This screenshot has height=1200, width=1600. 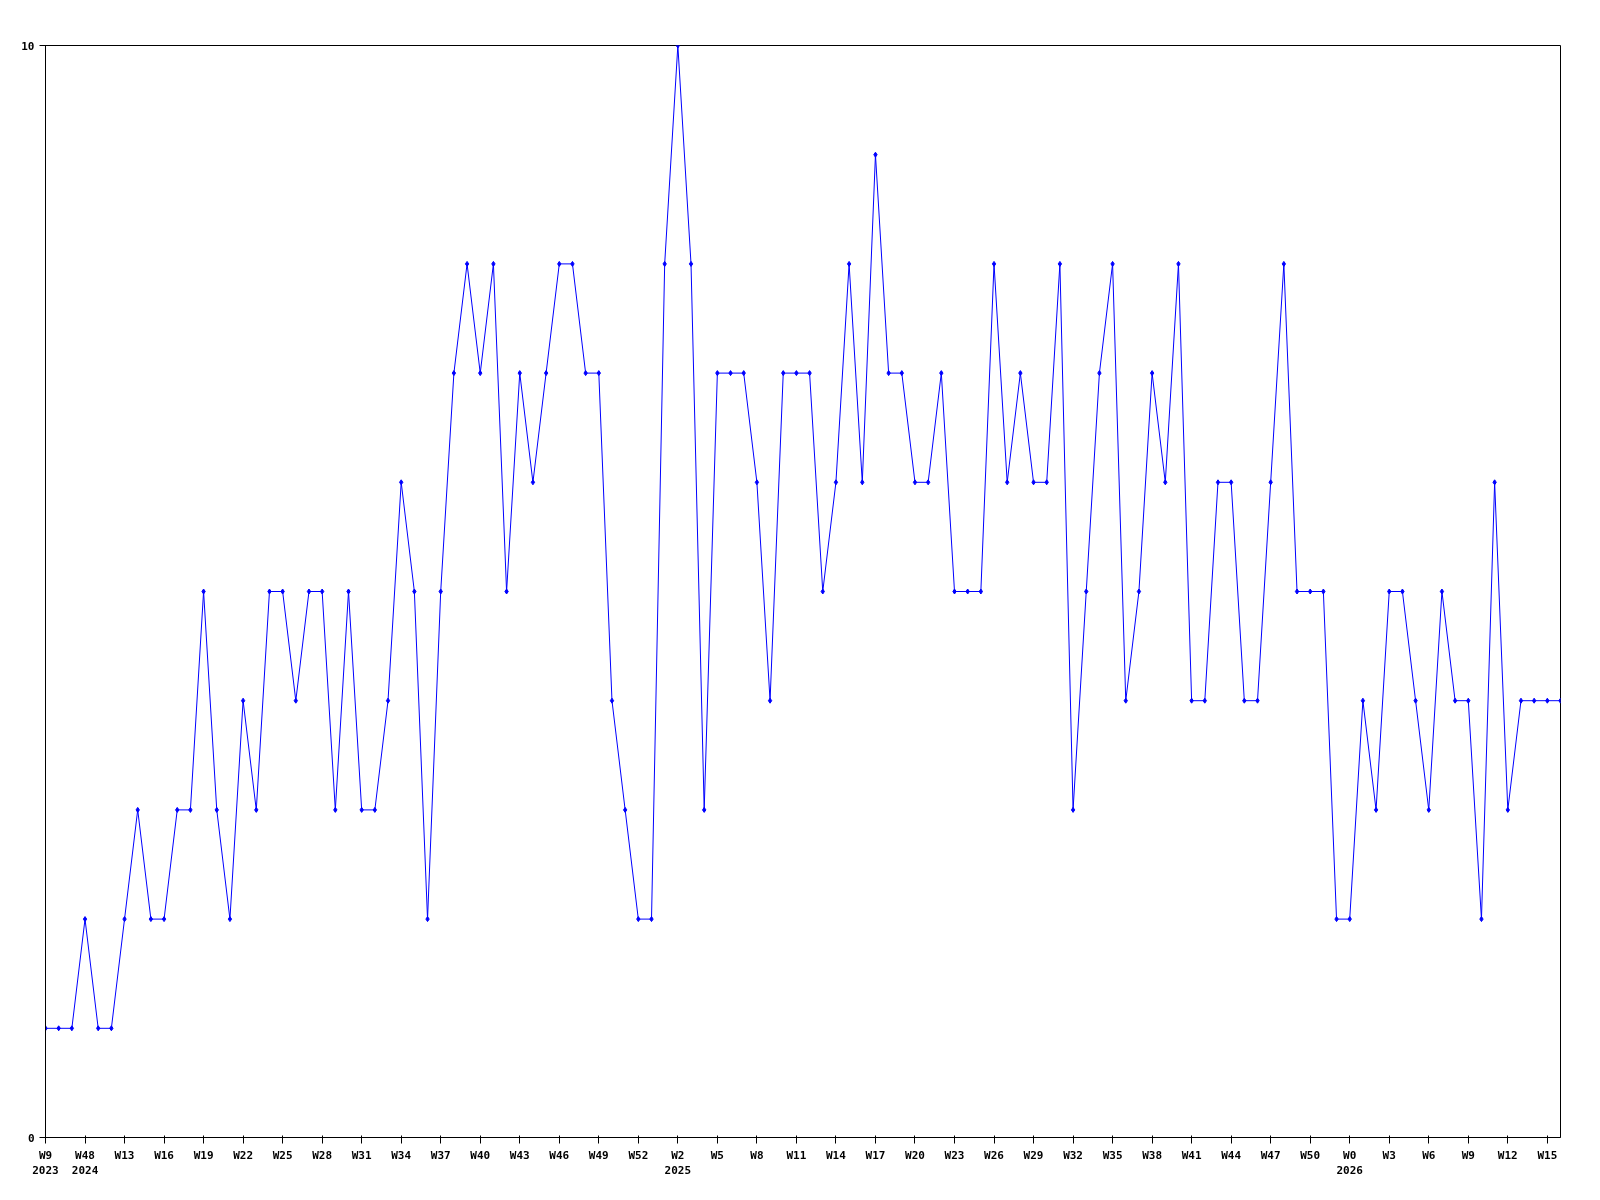 I want to click on x-tick-label: W31, so click(x=361, y=1155).